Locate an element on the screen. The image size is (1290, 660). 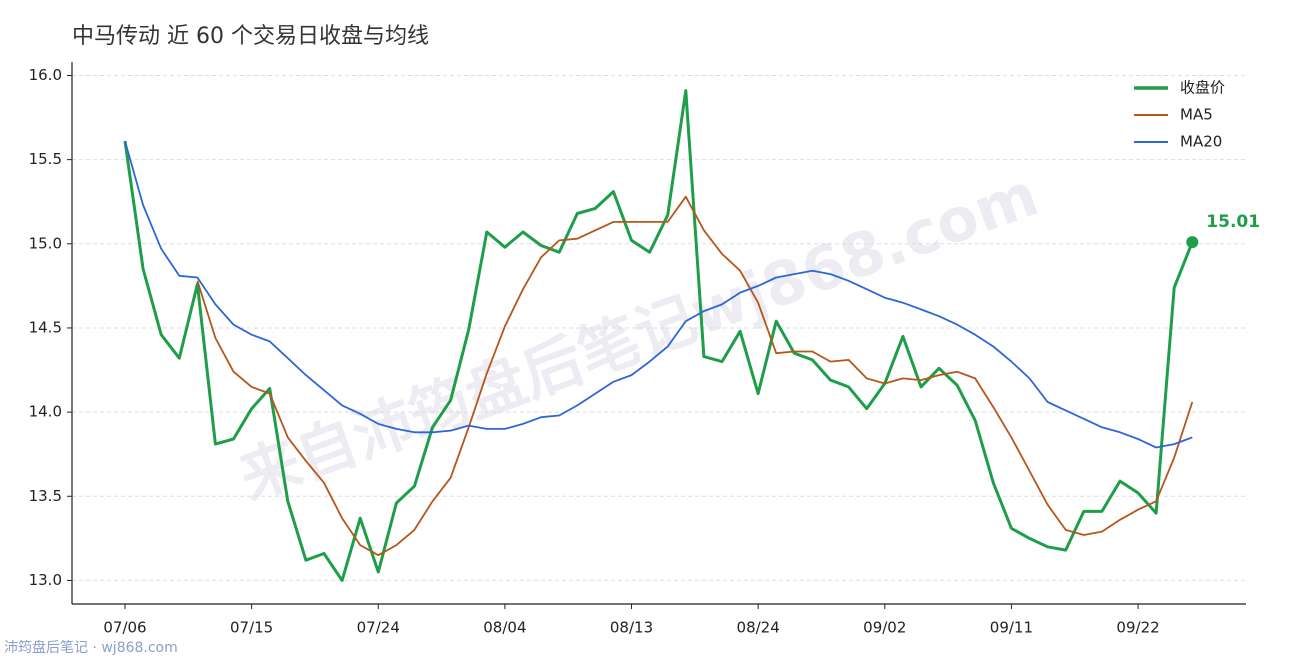
x-tick-label: 08/13 is located at coordinates (631, 628).